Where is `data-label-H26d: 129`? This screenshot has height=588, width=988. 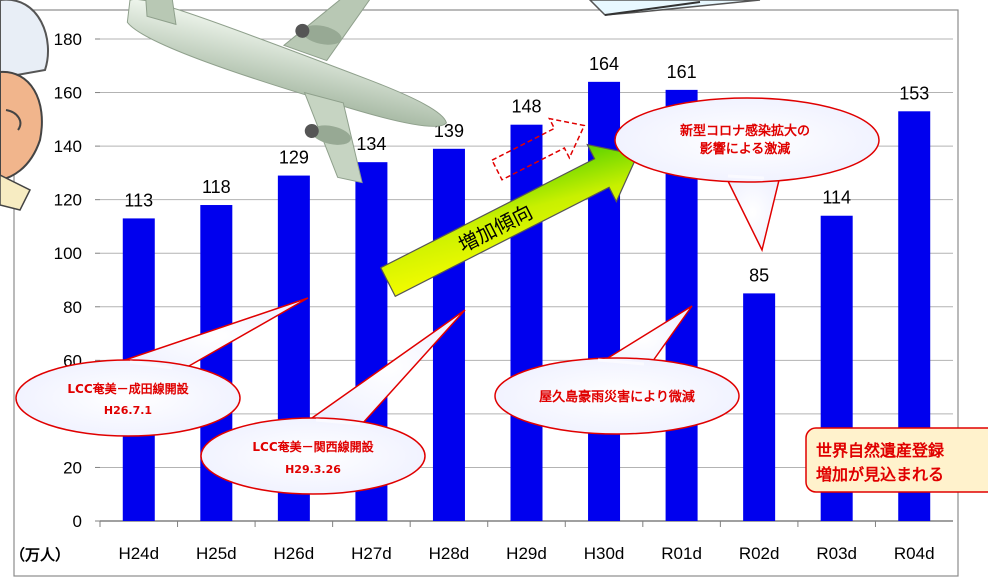
data-label-H26d: 129 is located at coordinates (294, 158).